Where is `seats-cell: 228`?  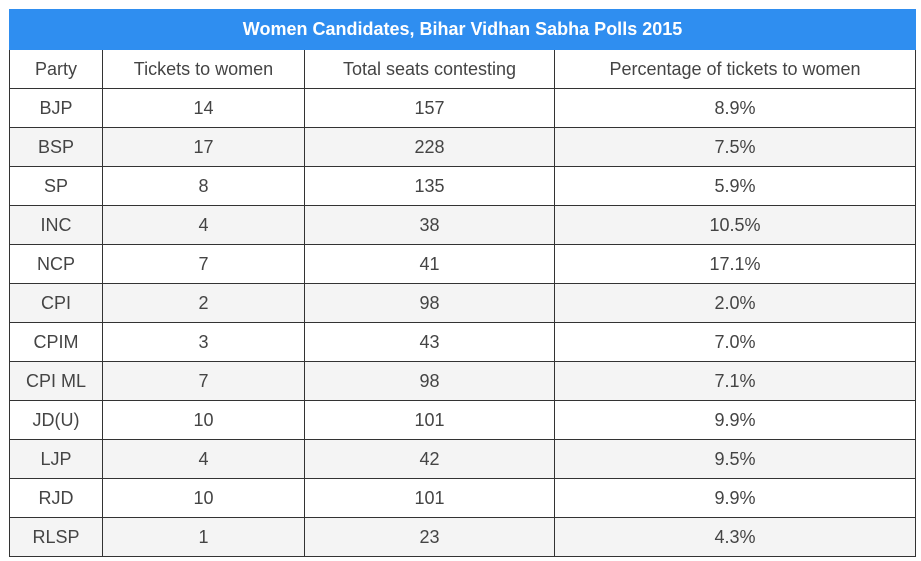
seats-cell: 228 is located at coordinates (429, 147).